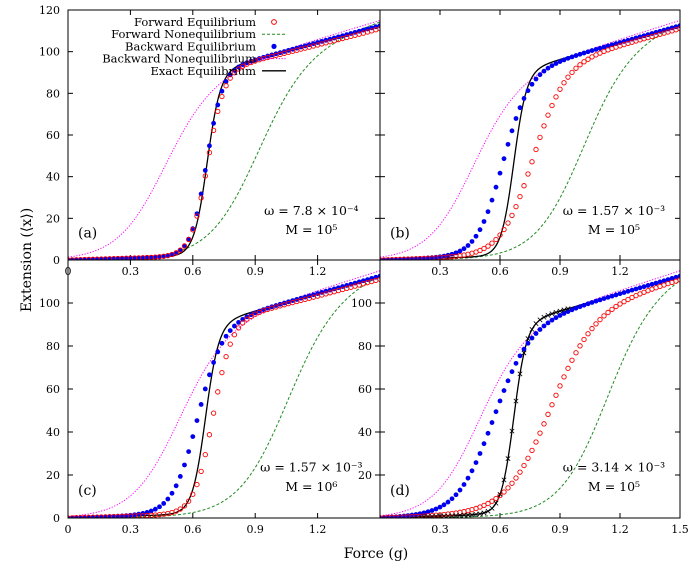  I want to click on panel-label: (b), so click(400, 234).